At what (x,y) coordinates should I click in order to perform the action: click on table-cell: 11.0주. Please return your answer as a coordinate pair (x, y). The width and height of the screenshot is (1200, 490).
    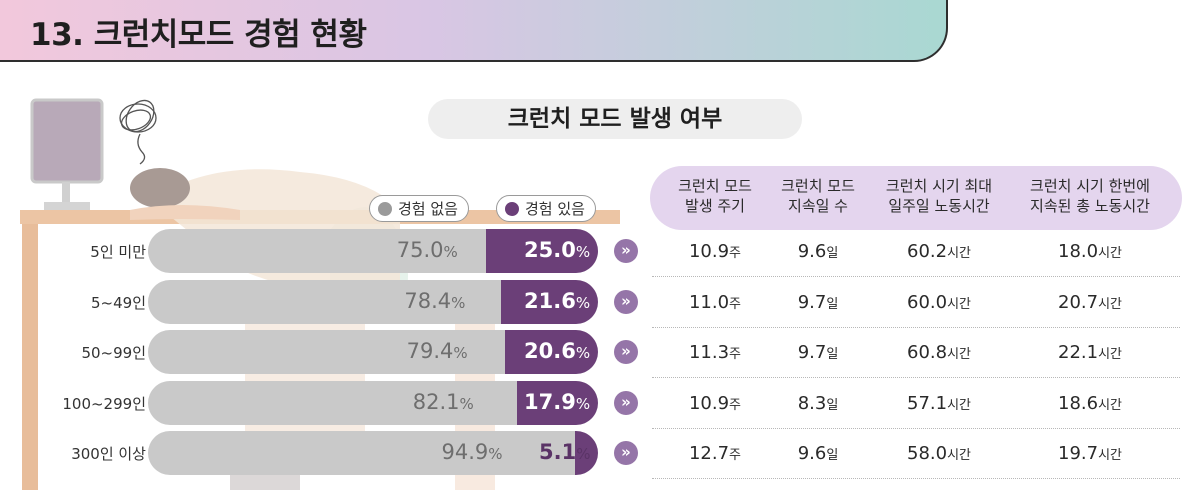
    Looking at the image, I should click on (715, 302).